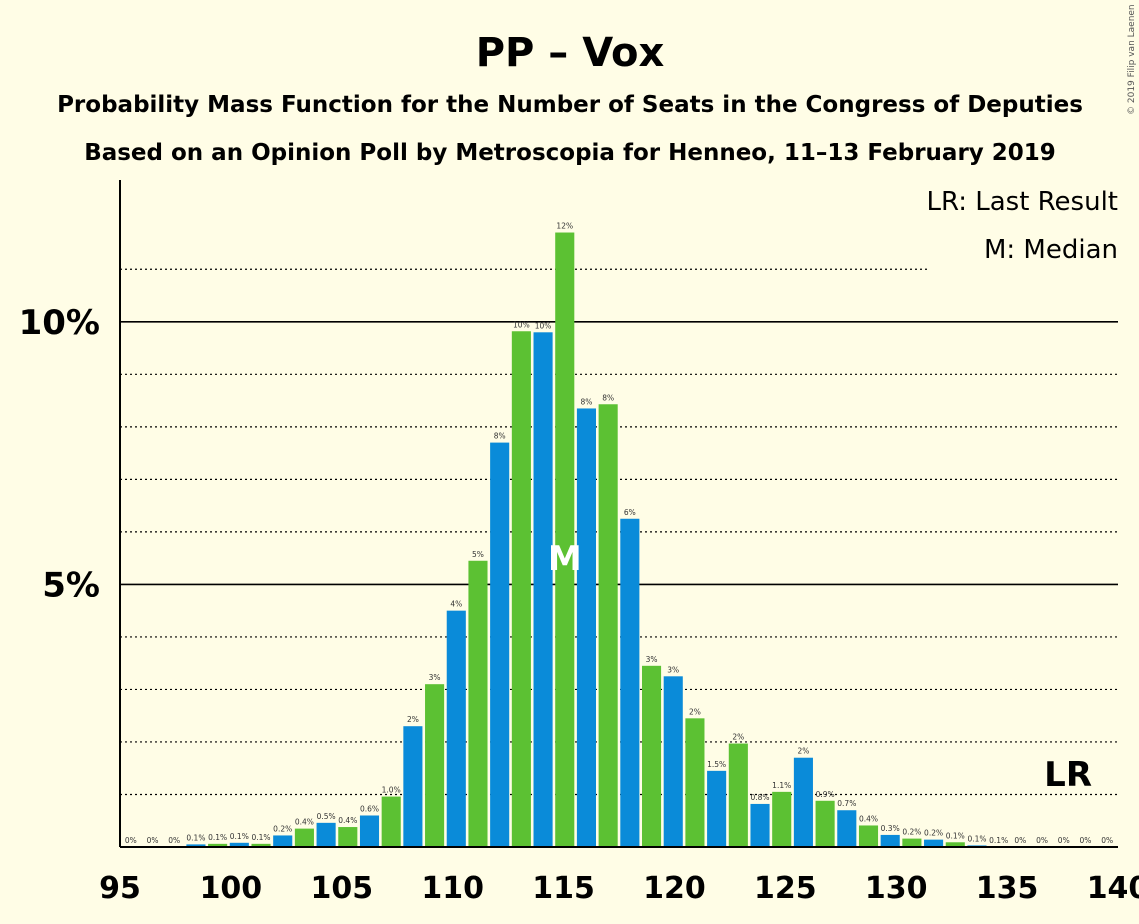  Describe the element at coordinates (564, 226) in the screenshot. I see `bar-label-seat-116: 12%` at that location.